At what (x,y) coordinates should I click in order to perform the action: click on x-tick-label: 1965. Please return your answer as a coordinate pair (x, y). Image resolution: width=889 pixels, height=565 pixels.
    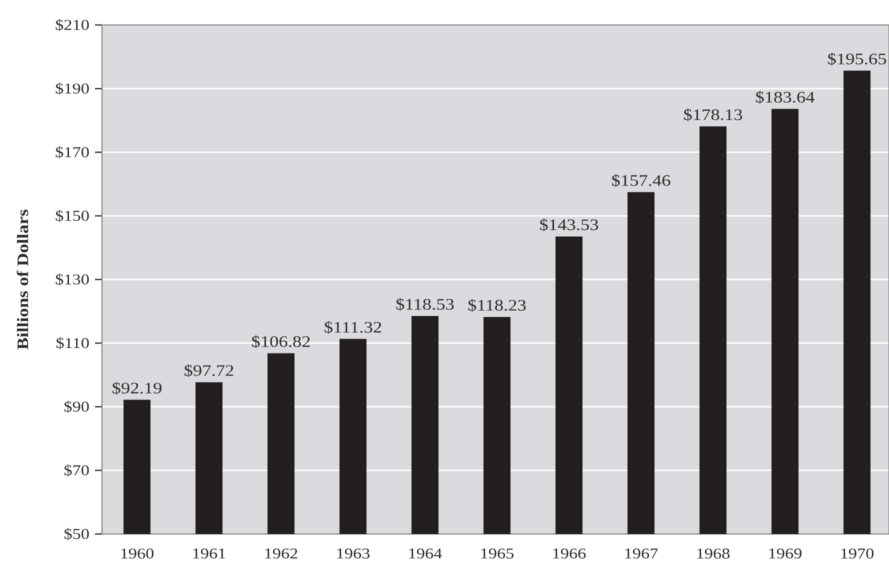
    Looking at the image, I should click on (497, 553).